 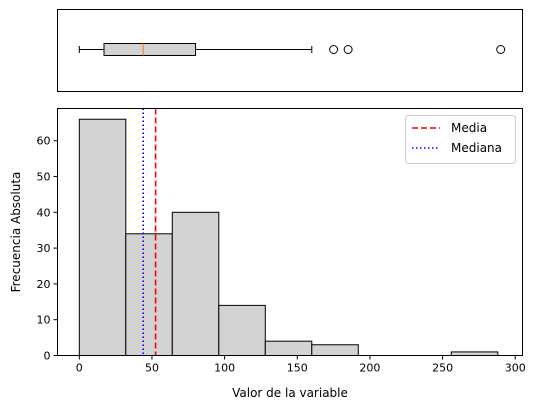 I want to click on x-tick-label: 300, so click(x=515, y=368).